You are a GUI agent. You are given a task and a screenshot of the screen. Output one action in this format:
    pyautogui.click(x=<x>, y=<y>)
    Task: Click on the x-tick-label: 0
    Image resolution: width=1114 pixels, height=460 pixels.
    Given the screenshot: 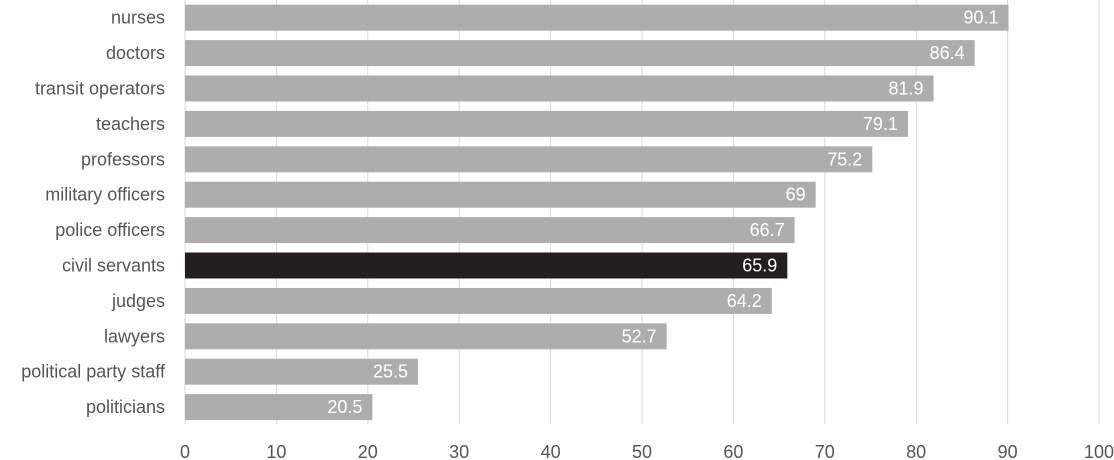 What is the action you would take?
    pyautogui.click(x=185, y=451)
    